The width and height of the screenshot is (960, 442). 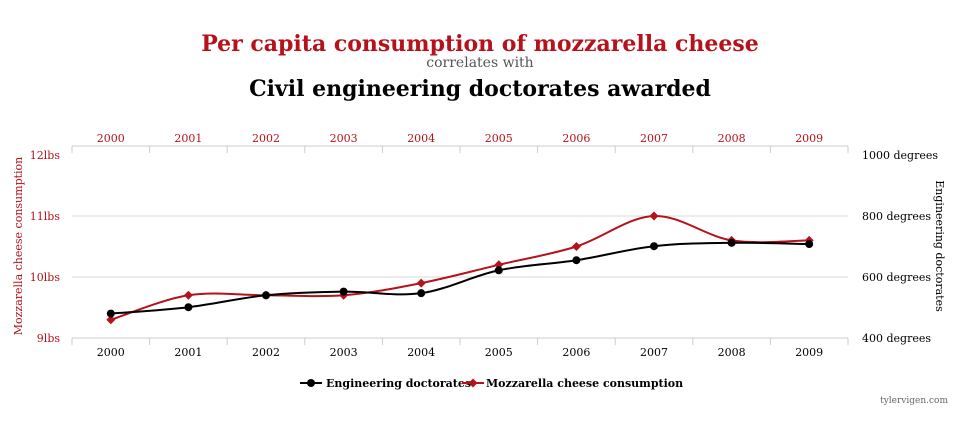 I want to click on top-axis-label: 2007, so click(x=654, y=138).